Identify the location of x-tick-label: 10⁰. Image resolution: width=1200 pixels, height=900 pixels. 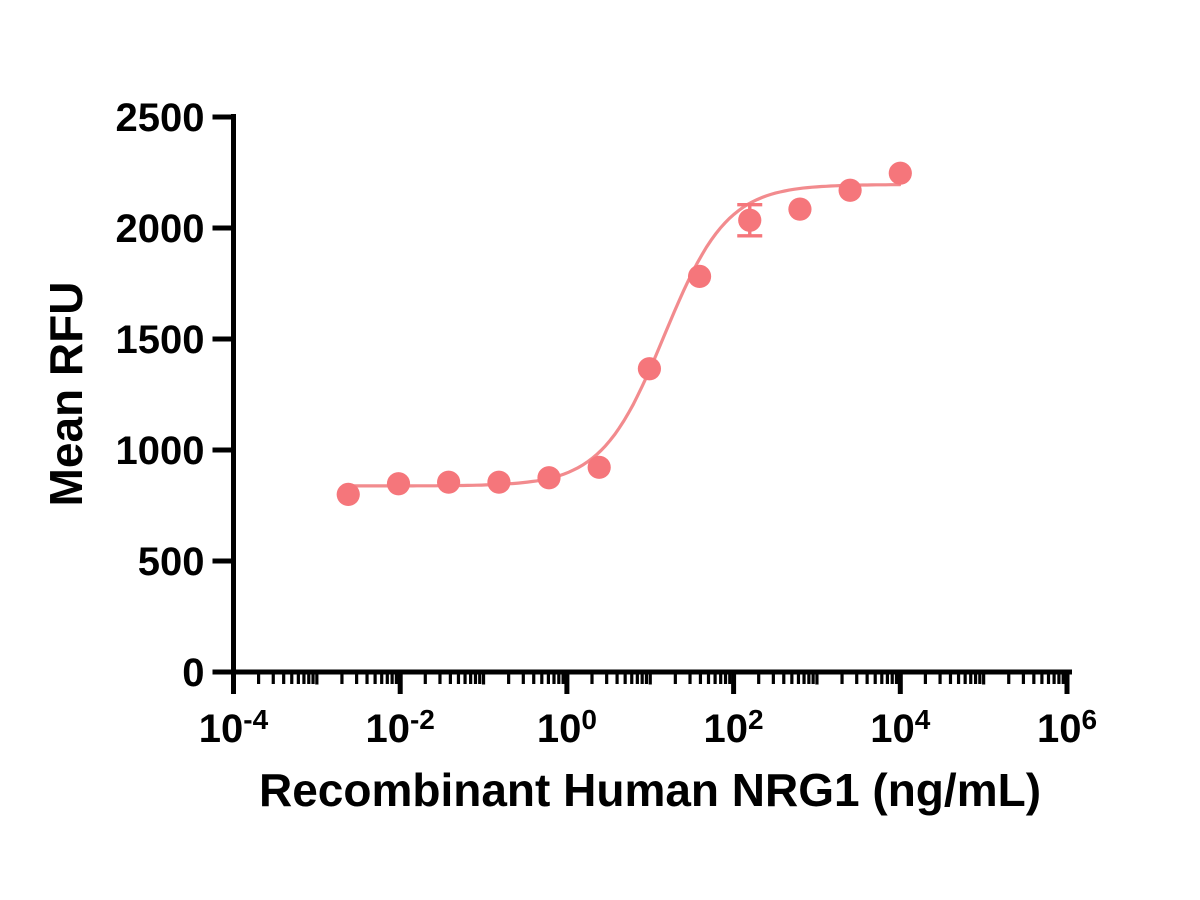
(567, 727).